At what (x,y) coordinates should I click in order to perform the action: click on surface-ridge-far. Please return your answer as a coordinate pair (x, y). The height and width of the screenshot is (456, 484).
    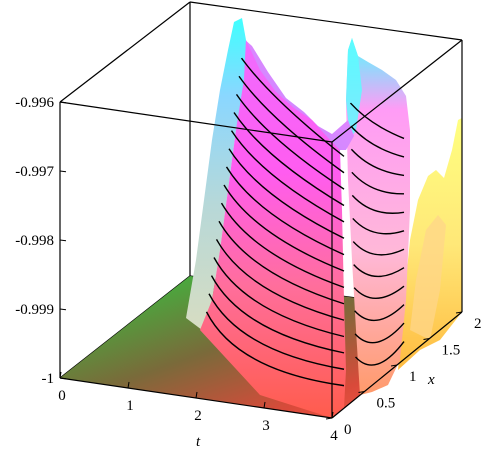
    Looking at the image, I should click on (430, 244).